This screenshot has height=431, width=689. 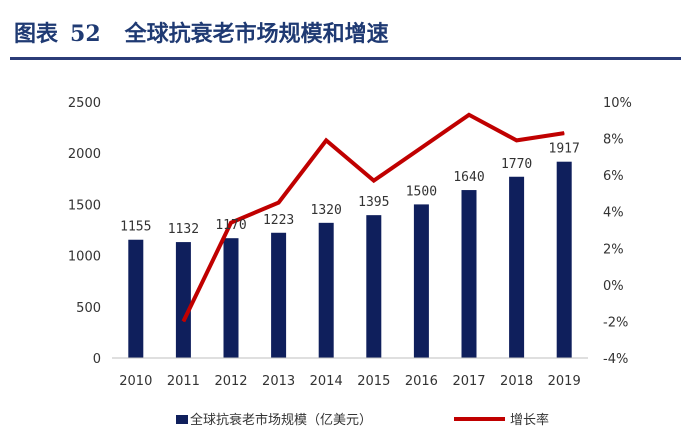 I want to click on x-tick-label: 2018, so click(x=516, y=381).